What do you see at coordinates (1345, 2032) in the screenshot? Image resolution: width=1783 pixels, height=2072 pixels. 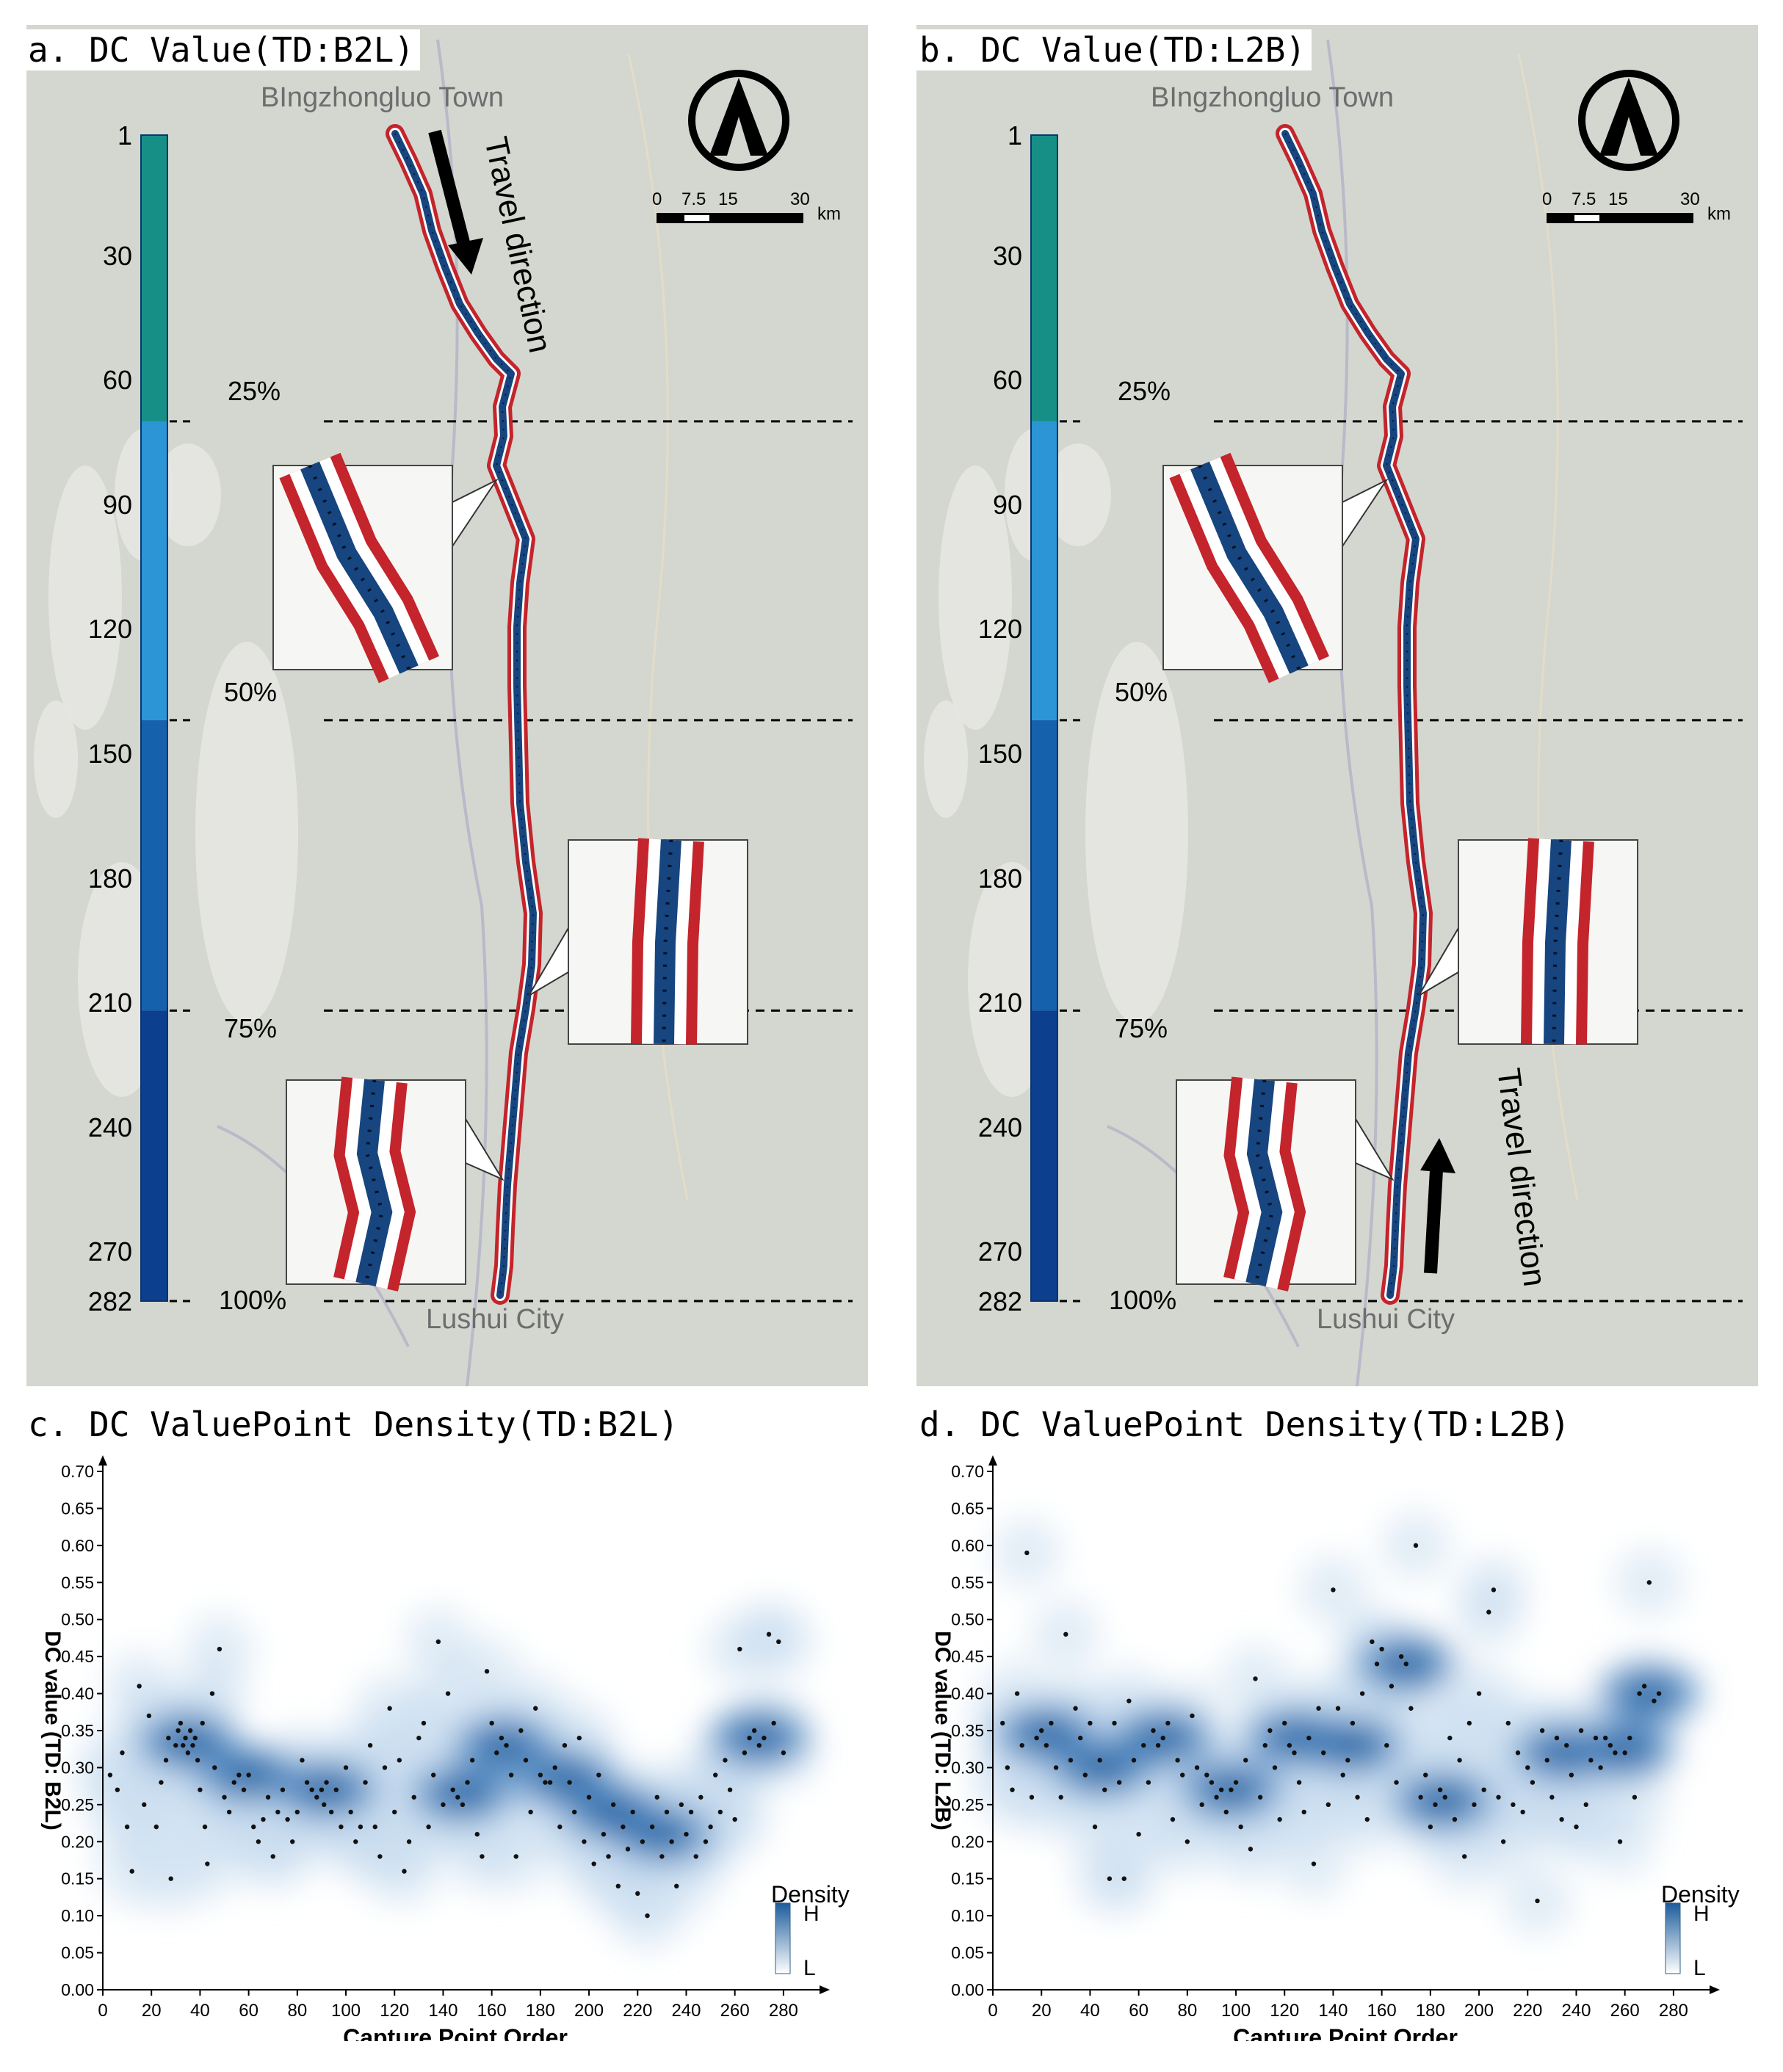 I see `x-axis-label: Capture Point Order` at bounding box center [1345, 2032].